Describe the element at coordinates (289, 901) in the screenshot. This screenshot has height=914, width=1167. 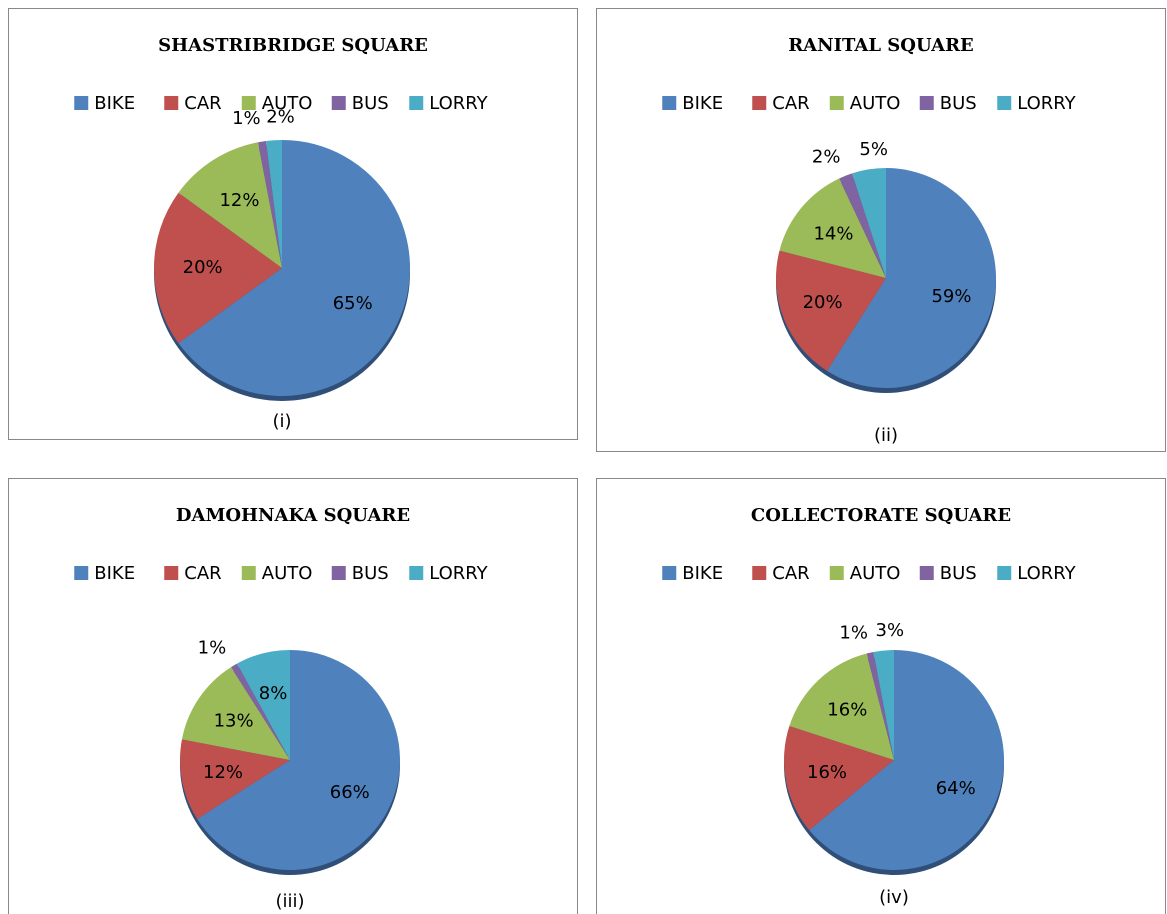
I see `caption: (iii)` at that location.